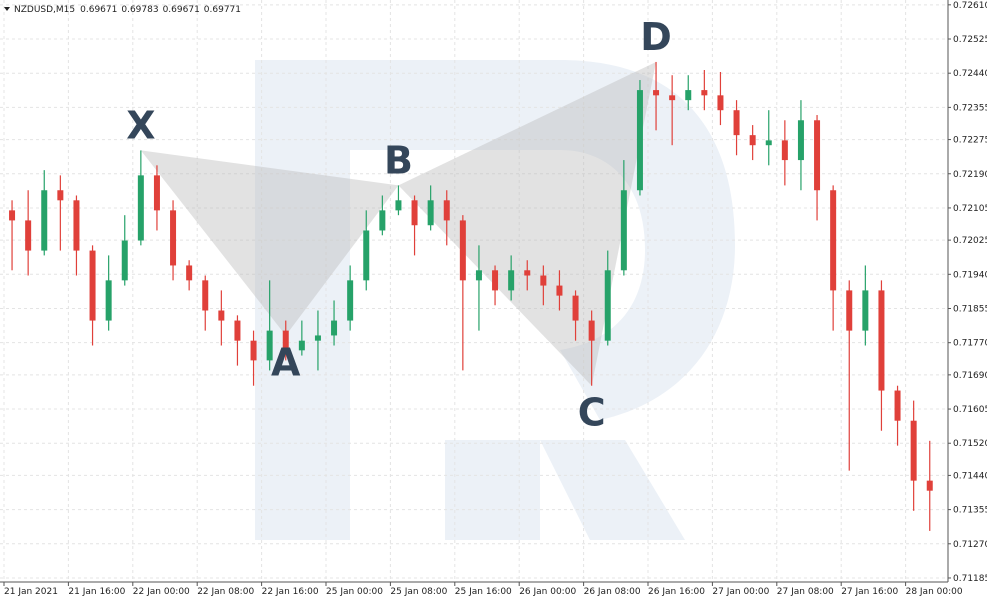 This screenshot has width=987, height=602. I want to click on y-tick-label: 0.72190, so click(970, 175).